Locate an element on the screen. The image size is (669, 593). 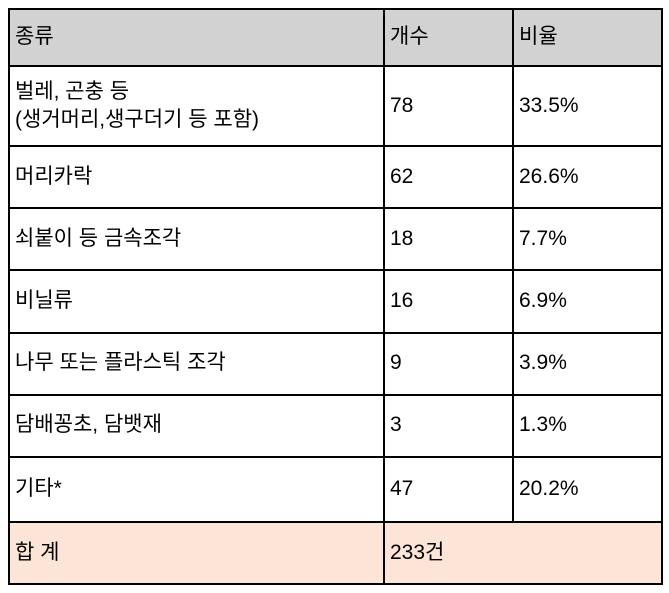
type-cell: 담배꽁초, 담뱃재 is located at coordinates (196, 425).